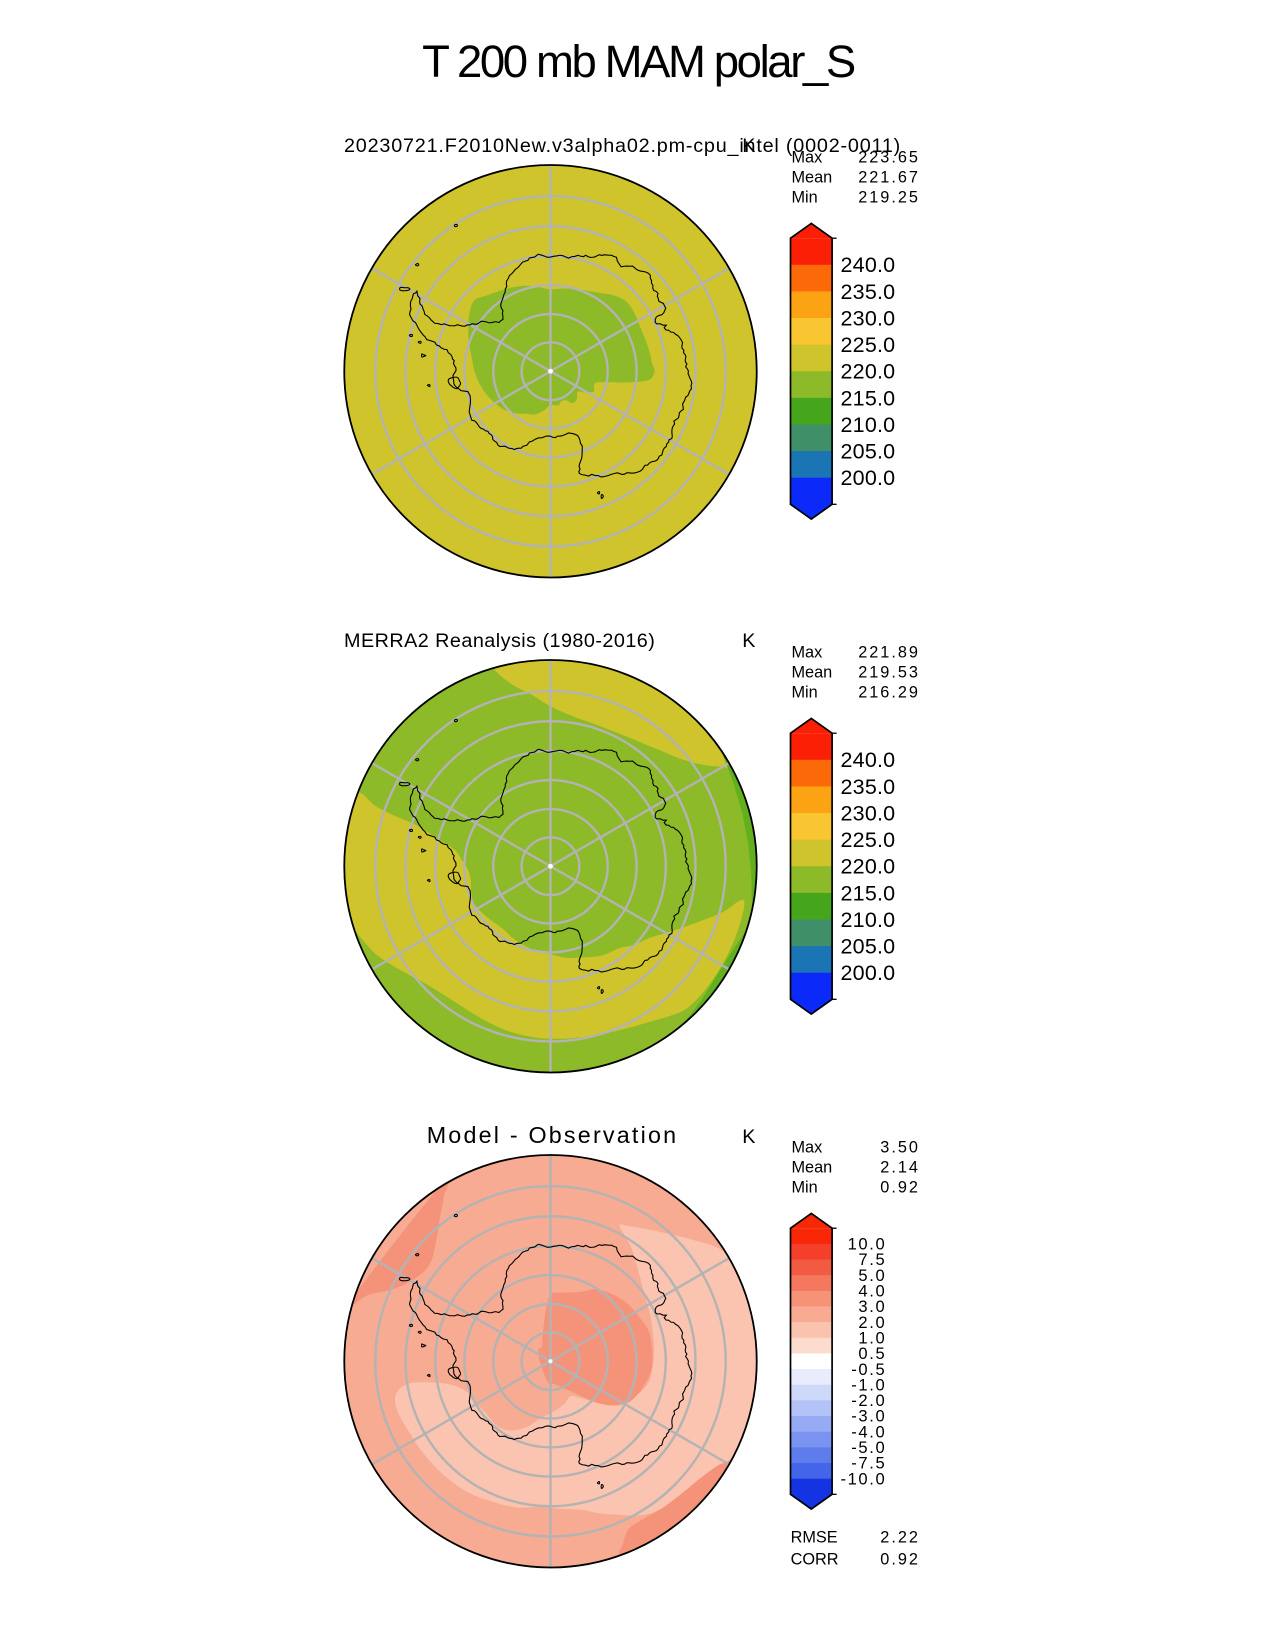 This screenshot has height=1650, width=1275. I want to click on svg-text: -0.5, so click(868, 1369).